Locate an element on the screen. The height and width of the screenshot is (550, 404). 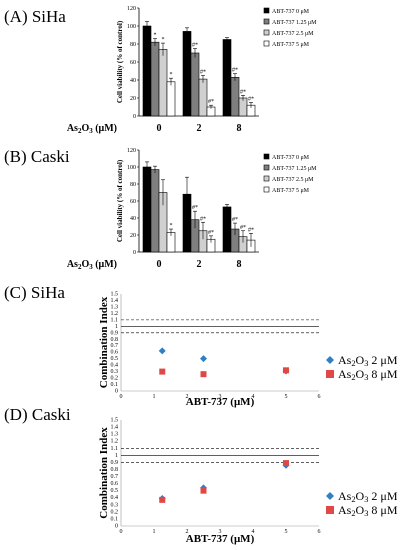
y-tick-label: 0.2 is located at coordinates (115, 512).